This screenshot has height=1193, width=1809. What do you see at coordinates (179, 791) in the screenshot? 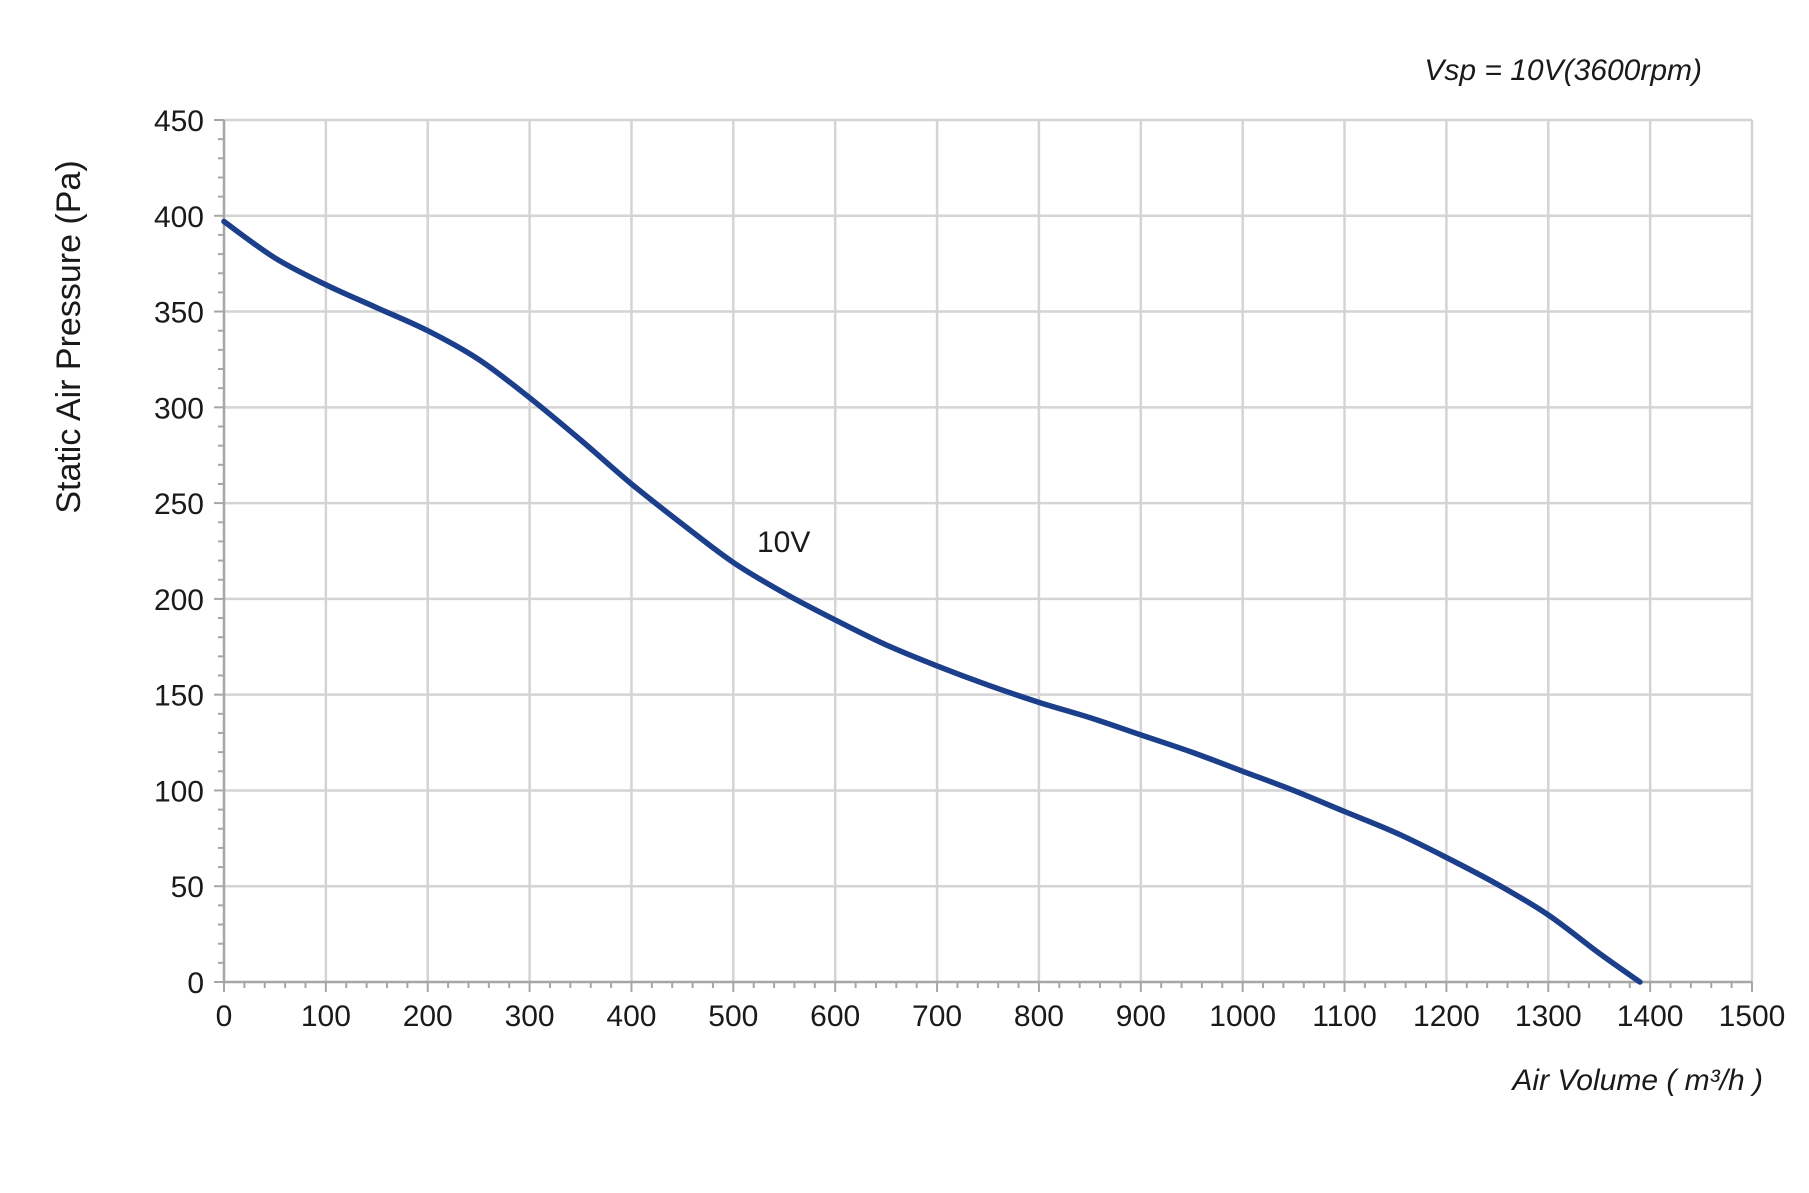
I see `y-tick-label: 100` at bounding box center [179, 791].